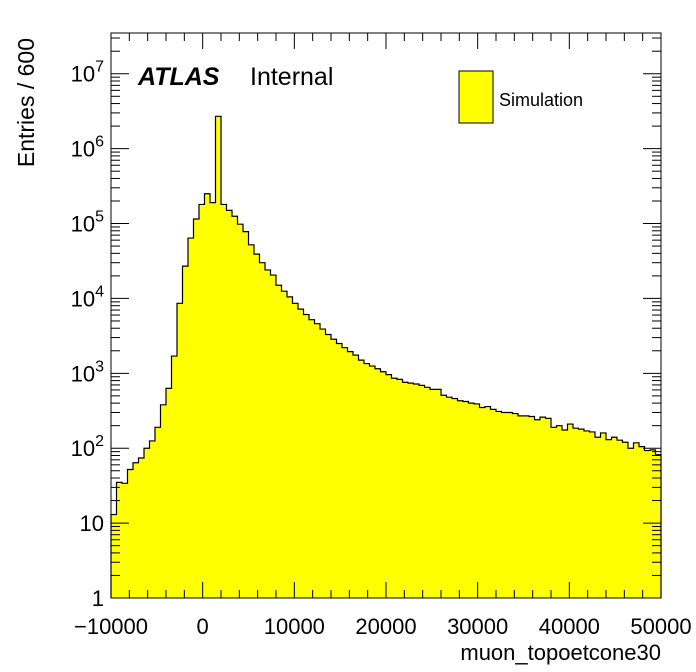 This screenshot has width=696, height=672. I want to click on legend-swatch, so click(476, 97).